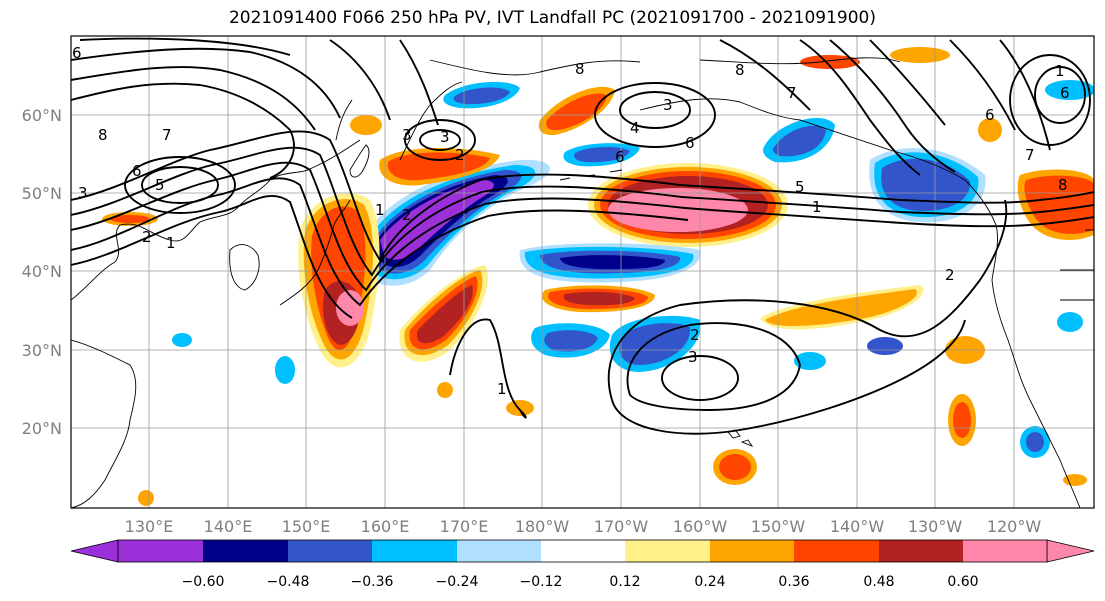  What do you see at coordinates (464, 526) in the screenshot?
I see `lon-label: 170°E` at bounding box center [464, 526].